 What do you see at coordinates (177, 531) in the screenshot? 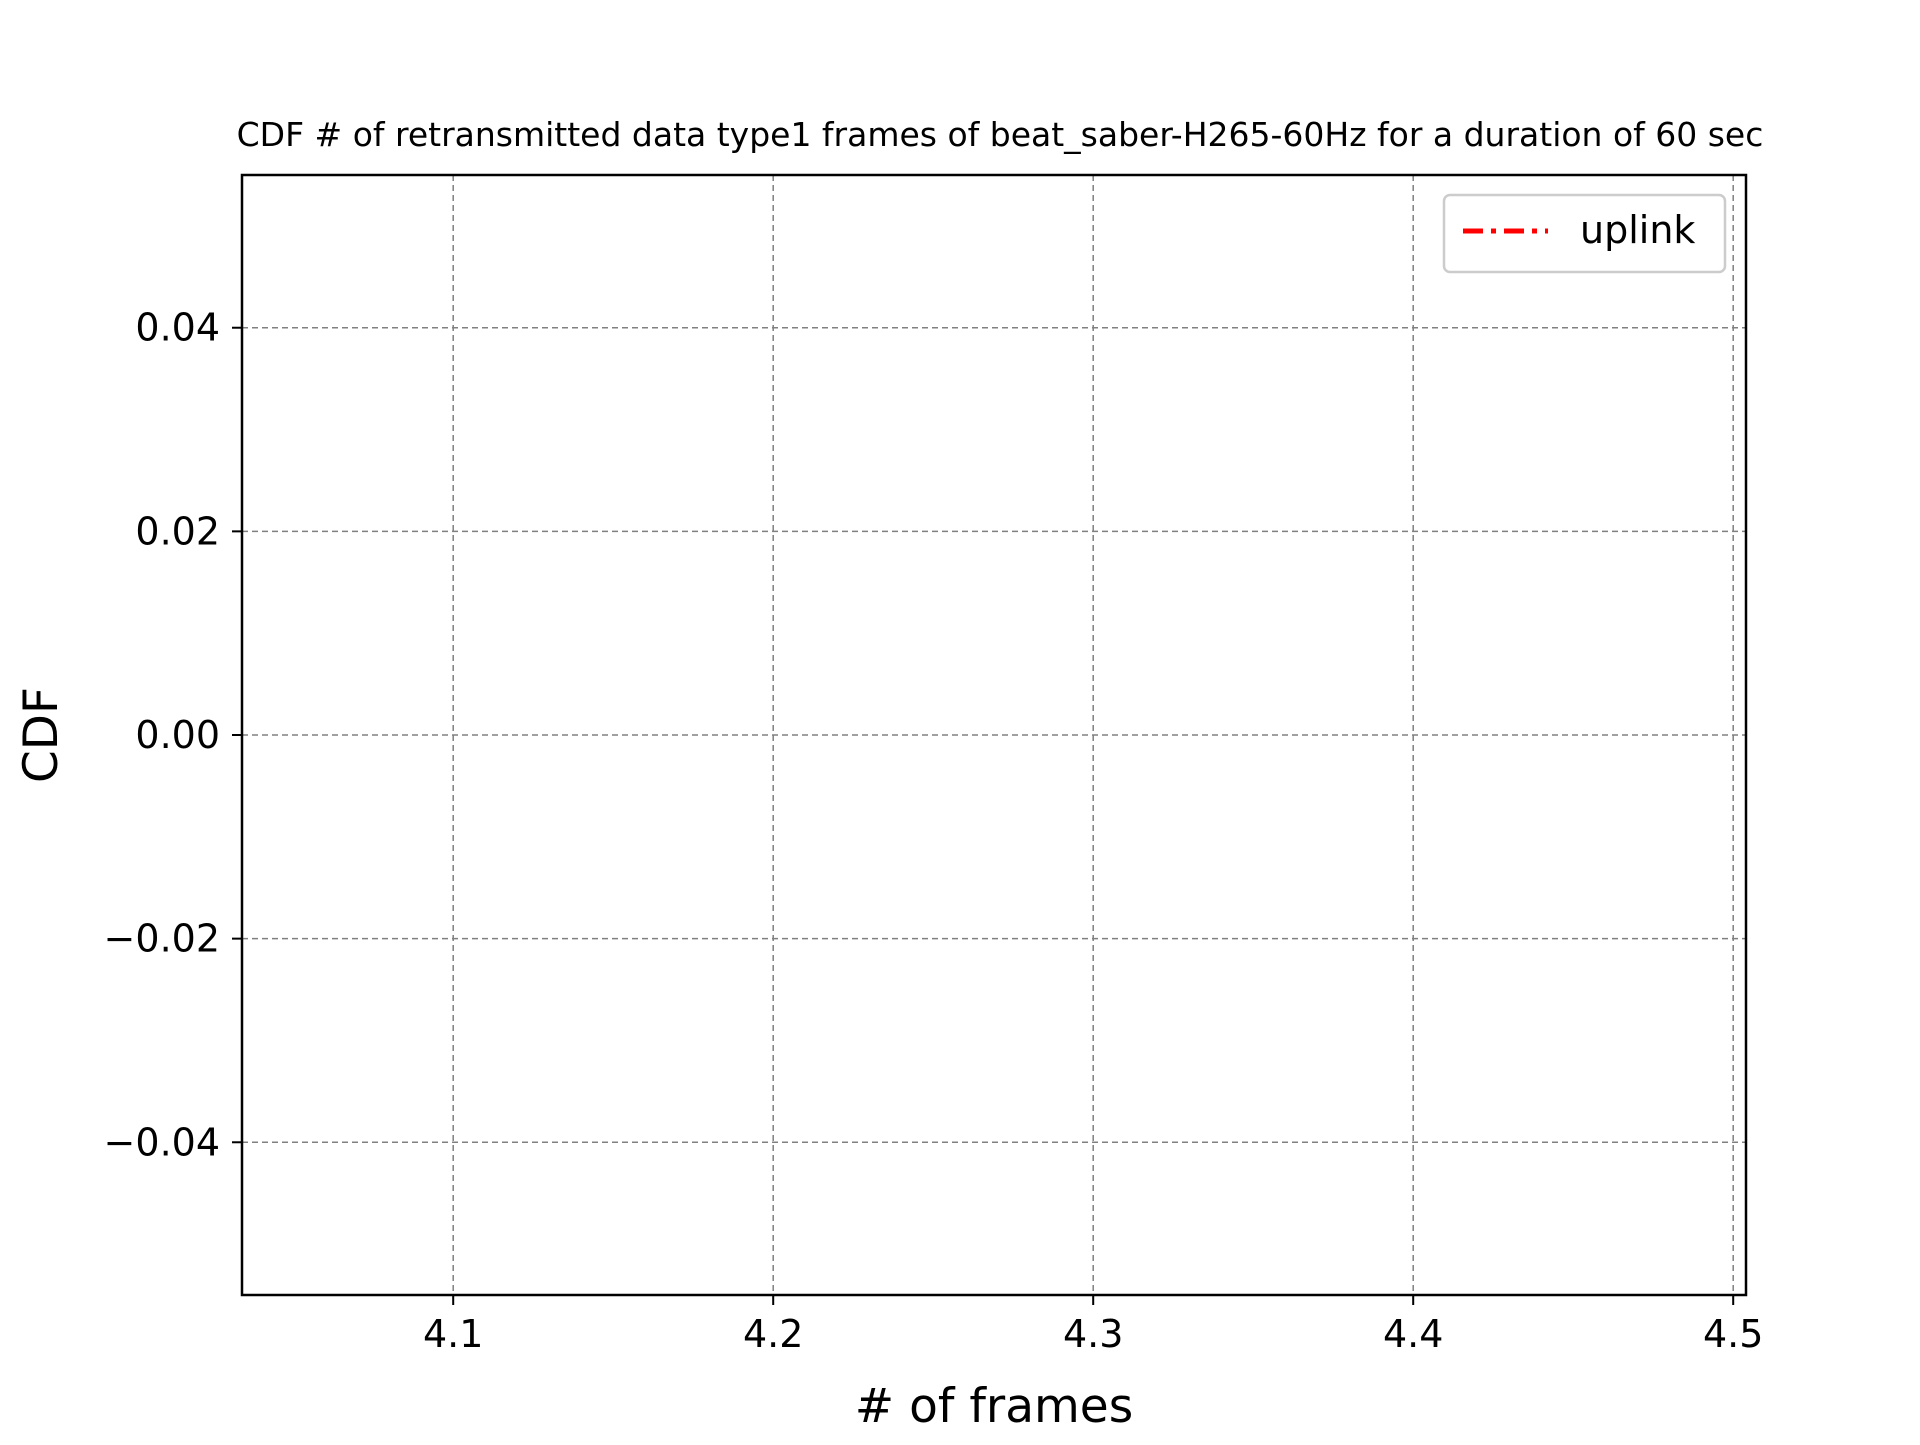
I see `y-tick-label: 0.02` at bounding box center [177, 531].